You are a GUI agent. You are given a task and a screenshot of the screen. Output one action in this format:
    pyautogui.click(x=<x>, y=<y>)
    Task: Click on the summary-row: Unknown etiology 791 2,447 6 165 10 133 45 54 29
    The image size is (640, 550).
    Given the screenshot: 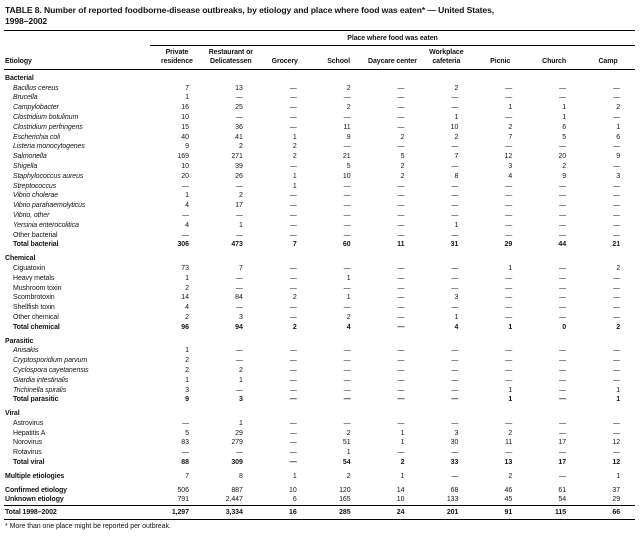 What is the action you would take?
    pyautogui.click(x=319, y=500)
    